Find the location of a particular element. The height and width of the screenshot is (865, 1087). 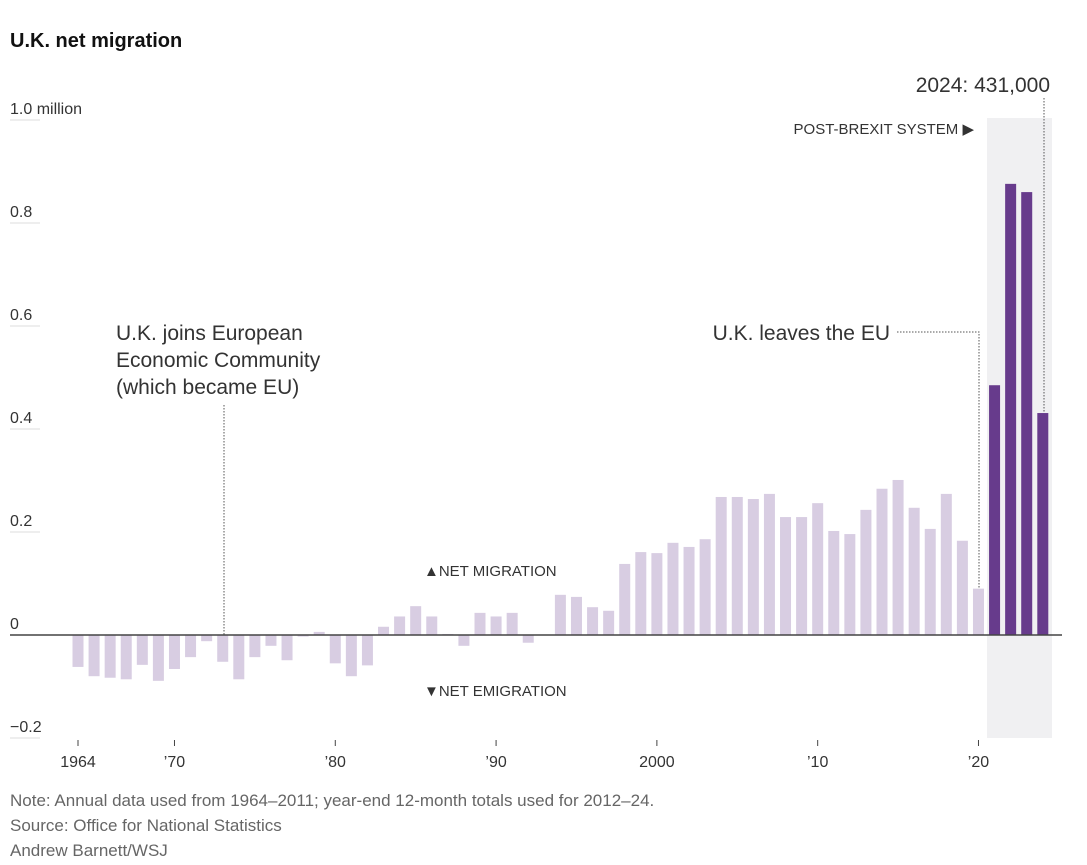

bar-1973 is located at coordinates (223, 648).